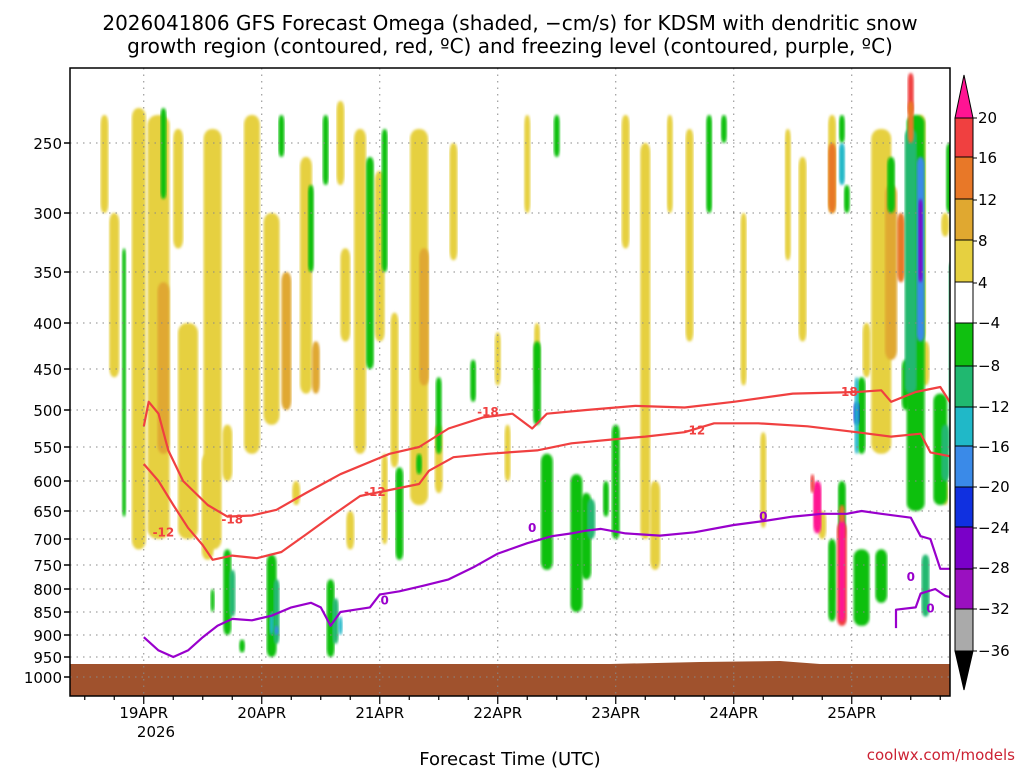  I want to click on x-tick-label: 25APR, so click(851, 713).